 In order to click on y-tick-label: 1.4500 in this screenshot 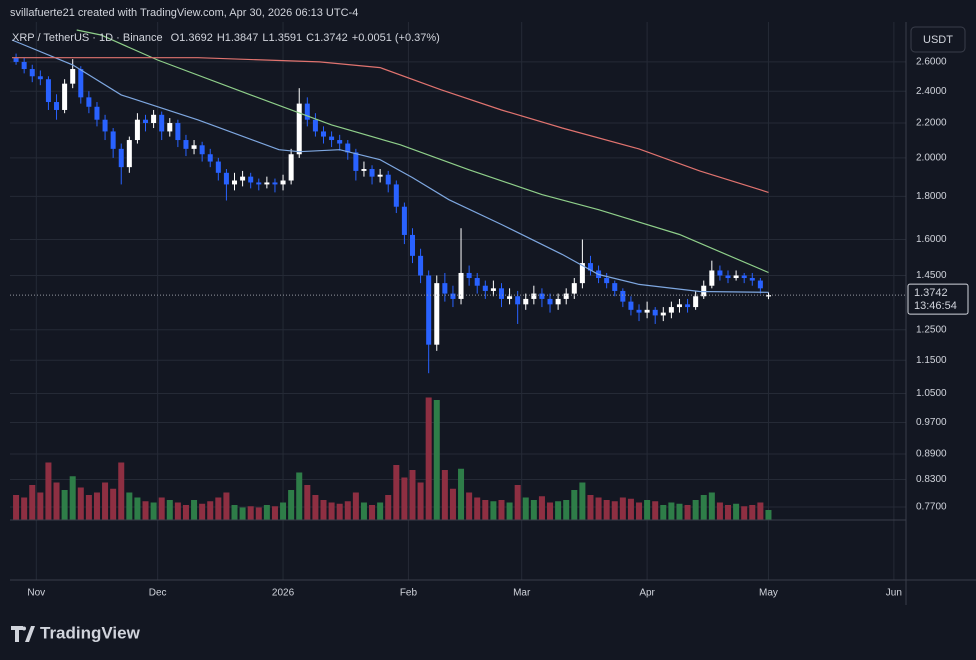, I will do `click(931, 275)`.